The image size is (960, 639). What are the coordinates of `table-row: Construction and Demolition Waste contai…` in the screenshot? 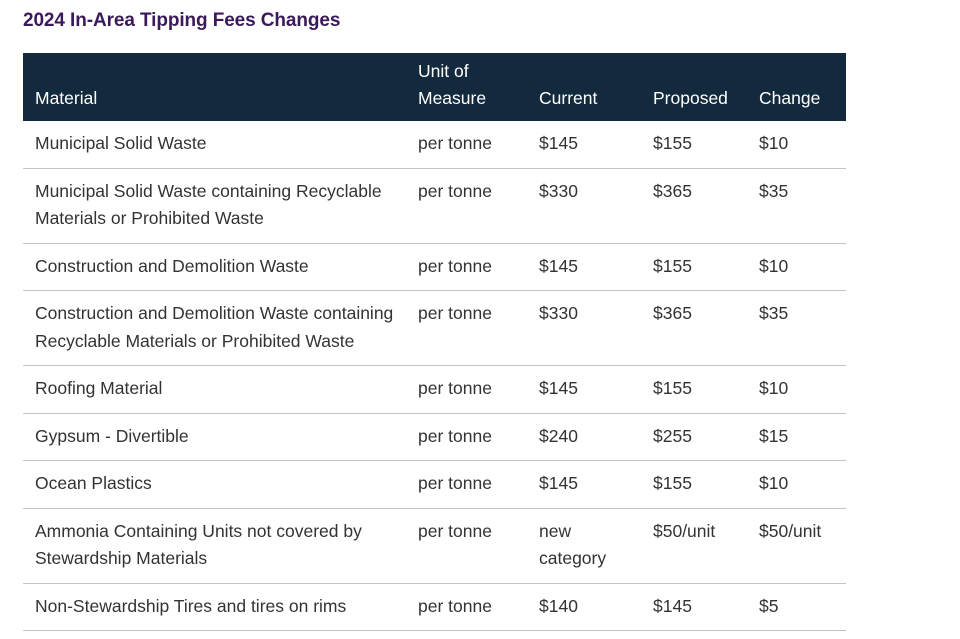 It's located at (434, 328).